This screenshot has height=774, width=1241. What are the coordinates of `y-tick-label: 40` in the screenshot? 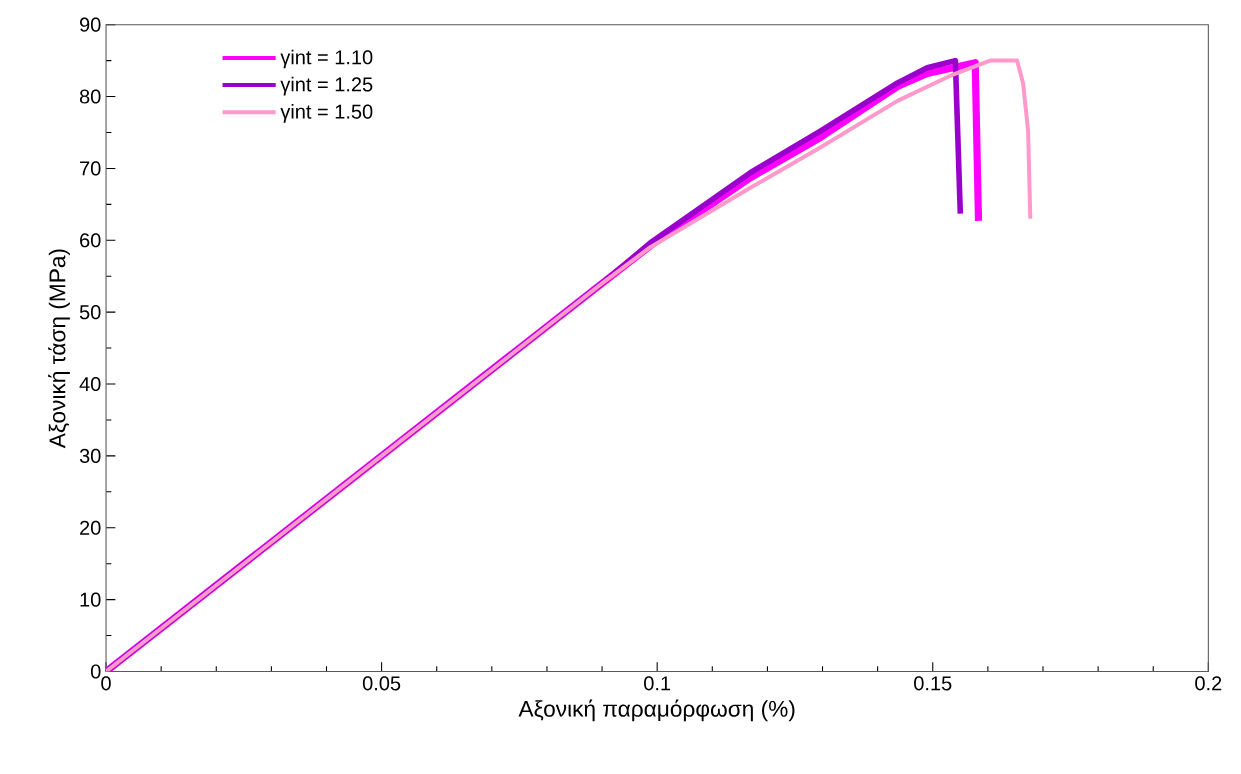 It's located at (90, 384).